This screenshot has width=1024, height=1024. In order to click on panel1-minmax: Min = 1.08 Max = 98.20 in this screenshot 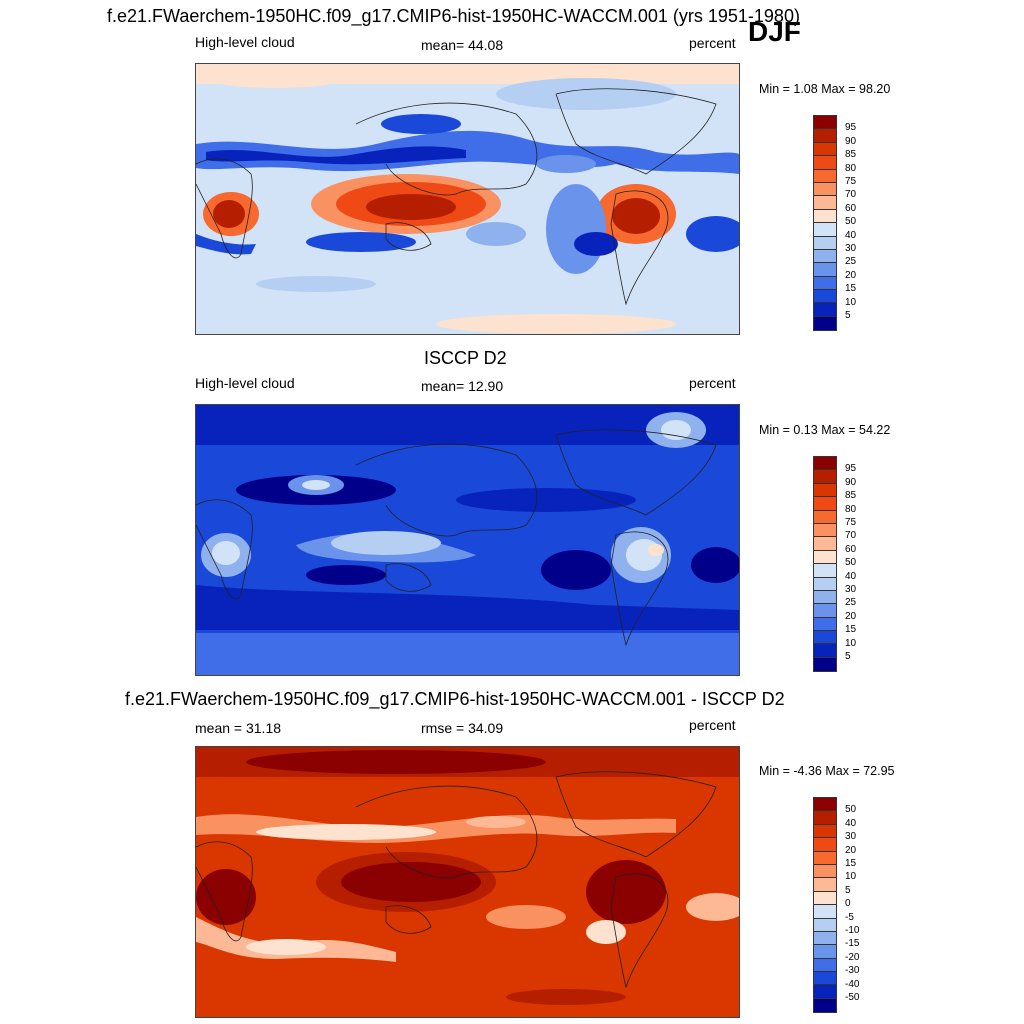, I will do `click(825, 89)`.